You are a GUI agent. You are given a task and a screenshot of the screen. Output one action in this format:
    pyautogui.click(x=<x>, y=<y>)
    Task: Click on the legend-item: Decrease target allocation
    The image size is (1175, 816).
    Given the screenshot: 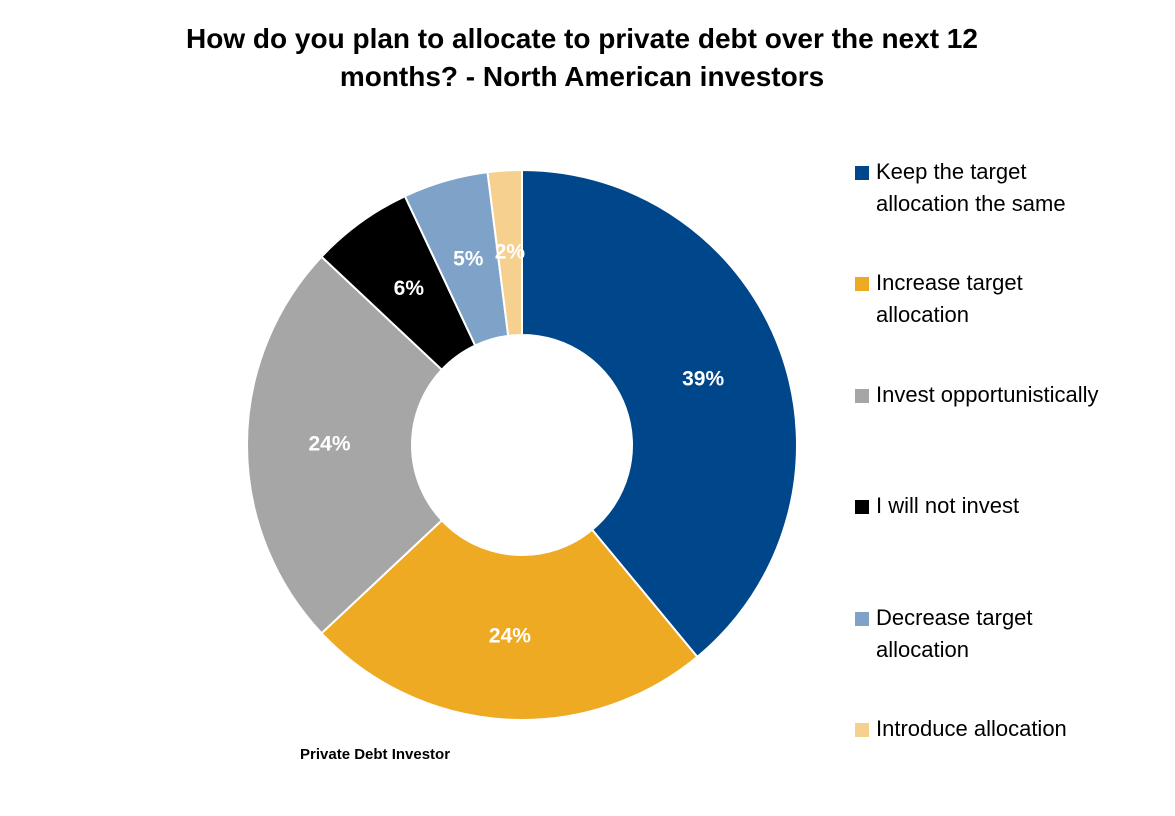 What is the action you would take?
    pyautogui.click(x=1005, y=634)
    